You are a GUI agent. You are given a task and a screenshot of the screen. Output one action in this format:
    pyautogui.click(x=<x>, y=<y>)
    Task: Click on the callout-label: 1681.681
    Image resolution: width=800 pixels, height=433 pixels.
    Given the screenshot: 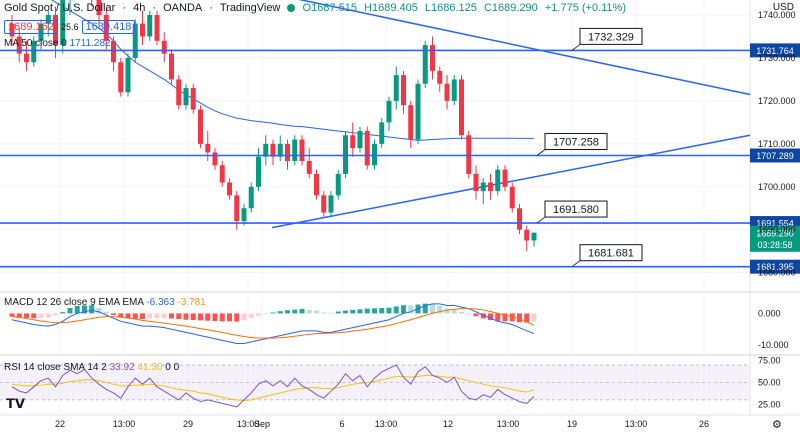 What is the action you would take?
    pyautogui.click(x=611, y=254)
    